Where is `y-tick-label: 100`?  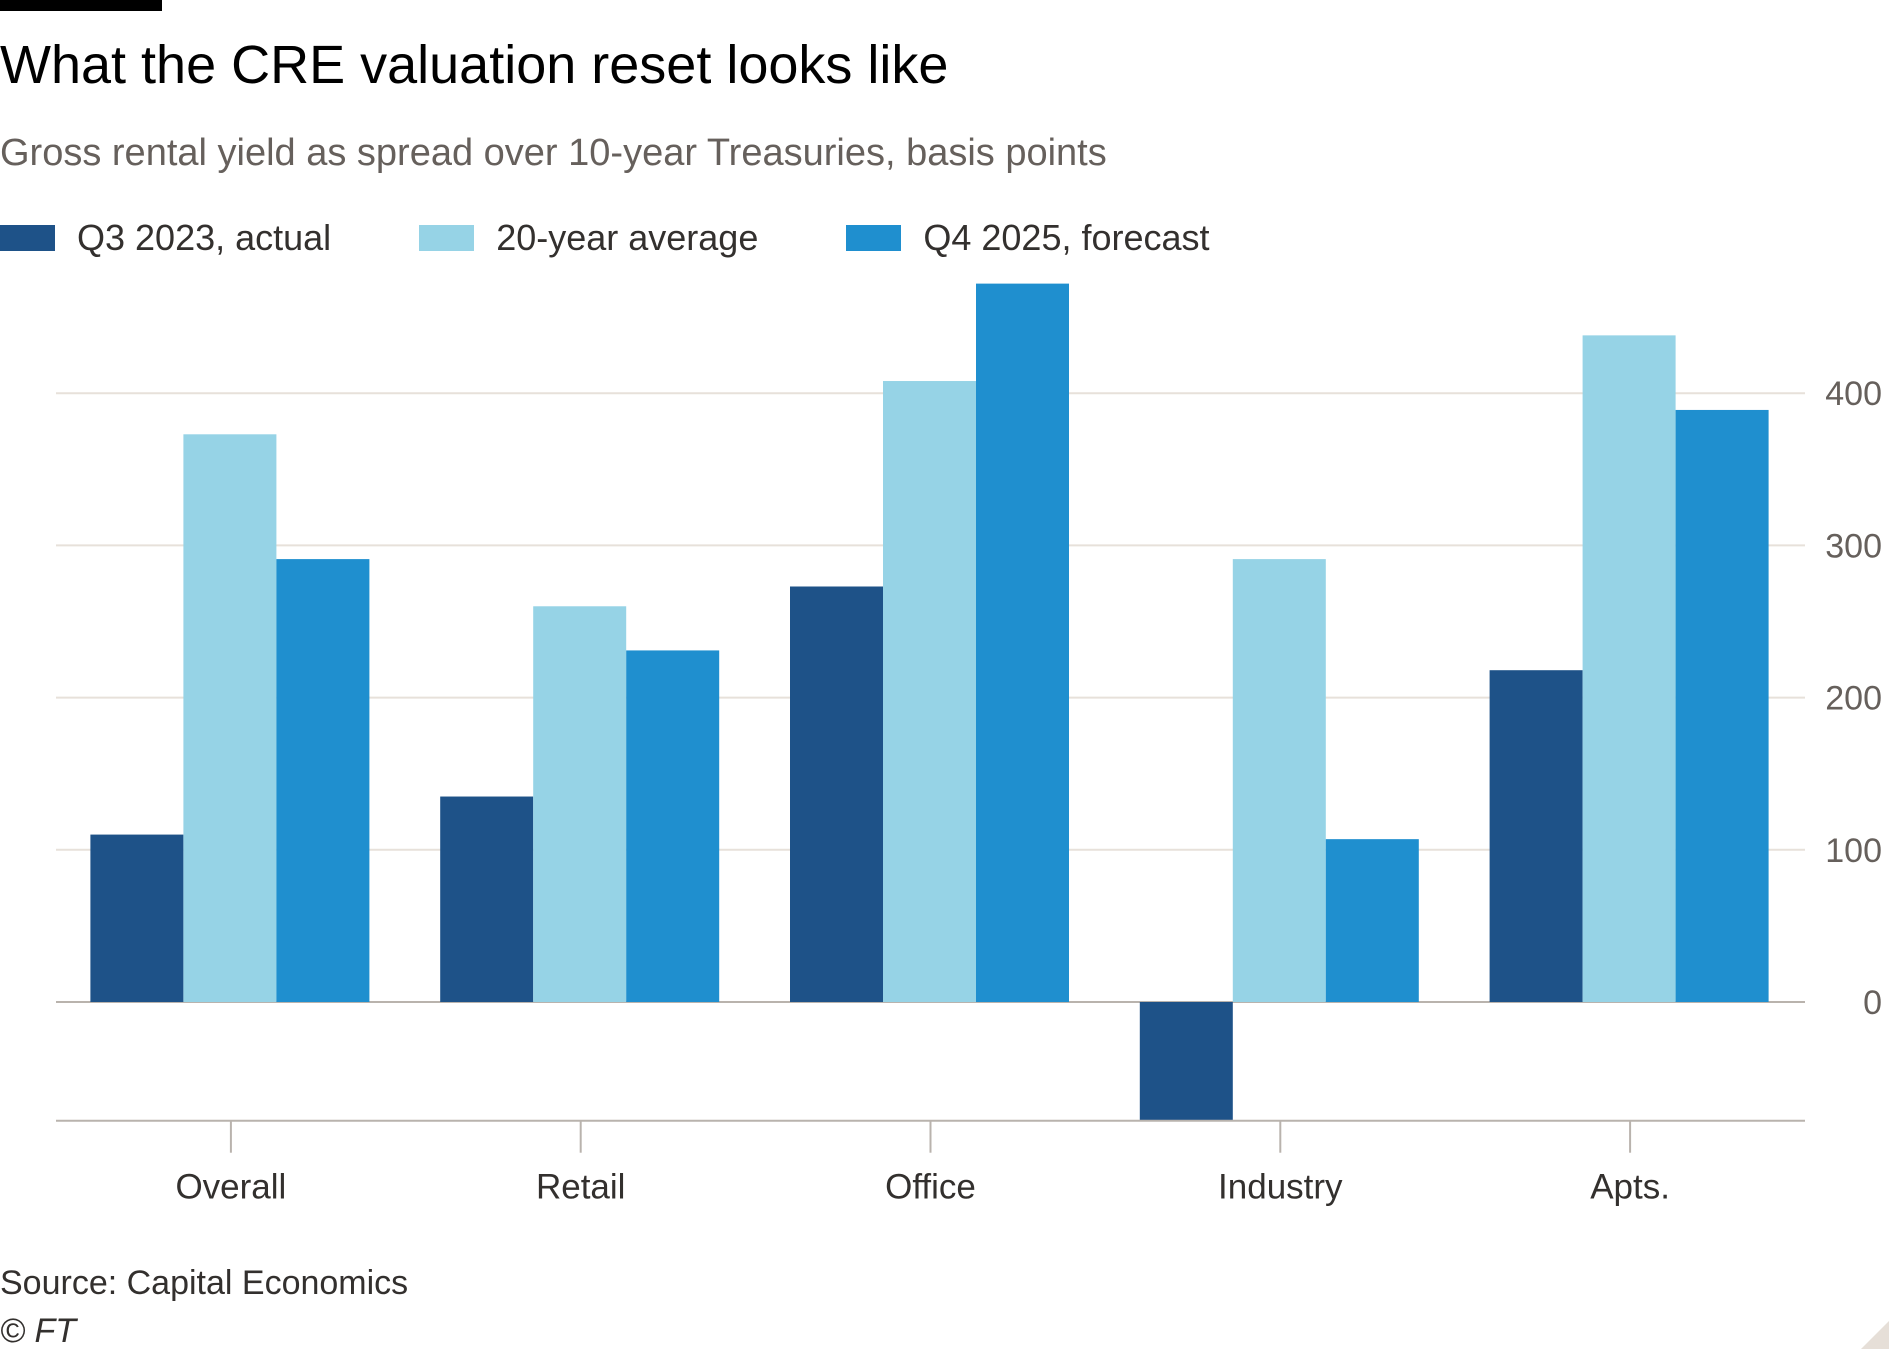 y-tick-label: 100 is located at coordinates (1853, 851).